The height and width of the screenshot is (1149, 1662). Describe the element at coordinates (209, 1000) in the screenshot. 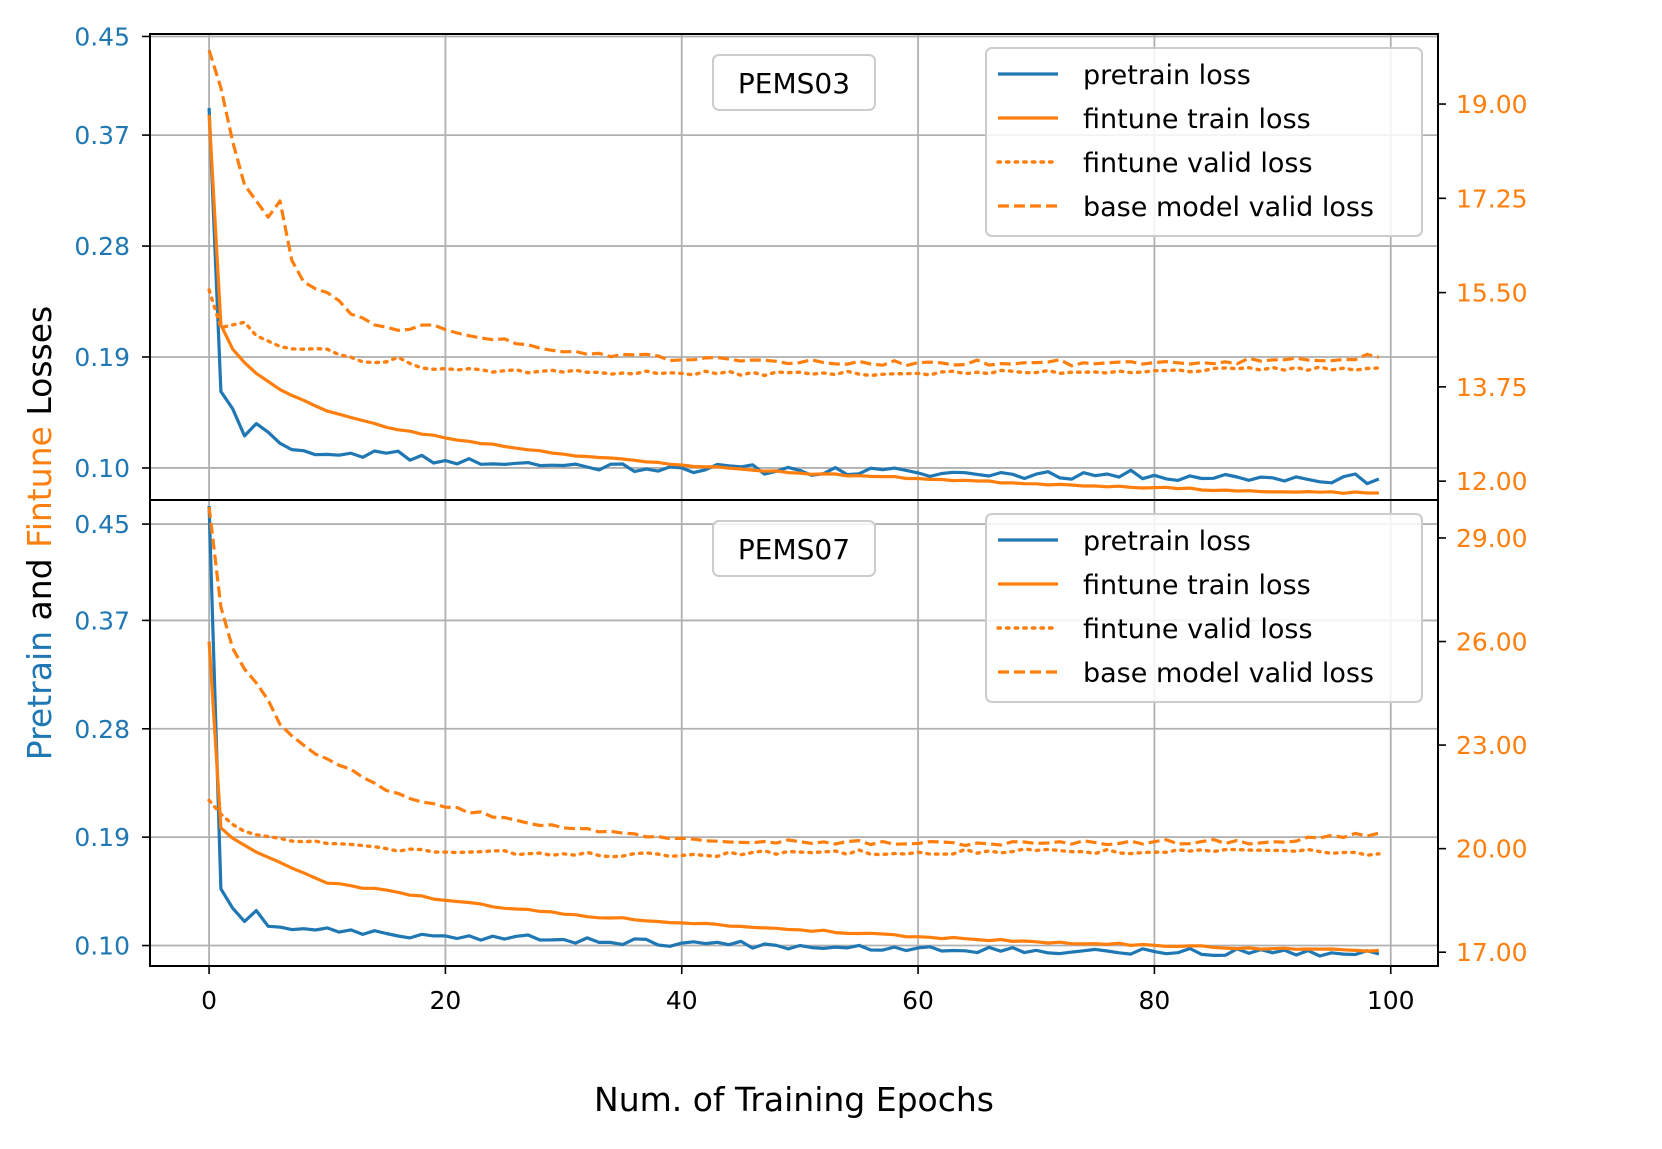

I see `tick-label-x: 0` at that location.